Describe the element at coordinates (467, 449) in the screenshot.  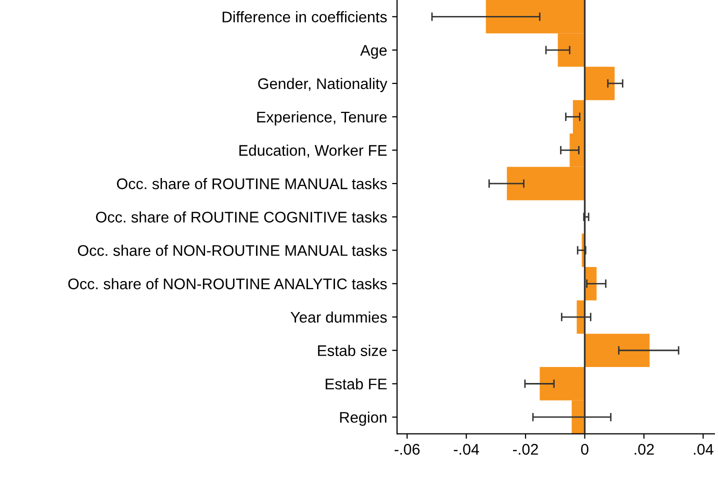
I see `x-tick-label: -.04` at that location.